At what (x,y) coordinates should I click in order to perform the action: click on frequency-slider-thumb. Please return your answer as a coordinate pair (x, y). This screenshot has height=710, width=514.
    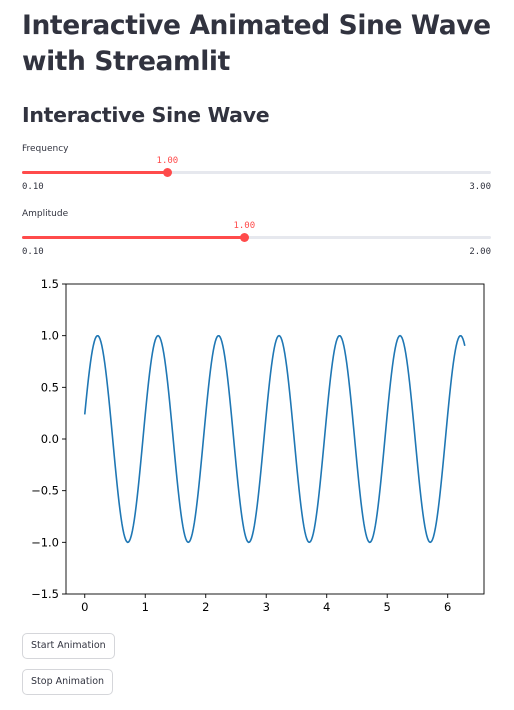
    Looking at the image, I should click on (167, 172).